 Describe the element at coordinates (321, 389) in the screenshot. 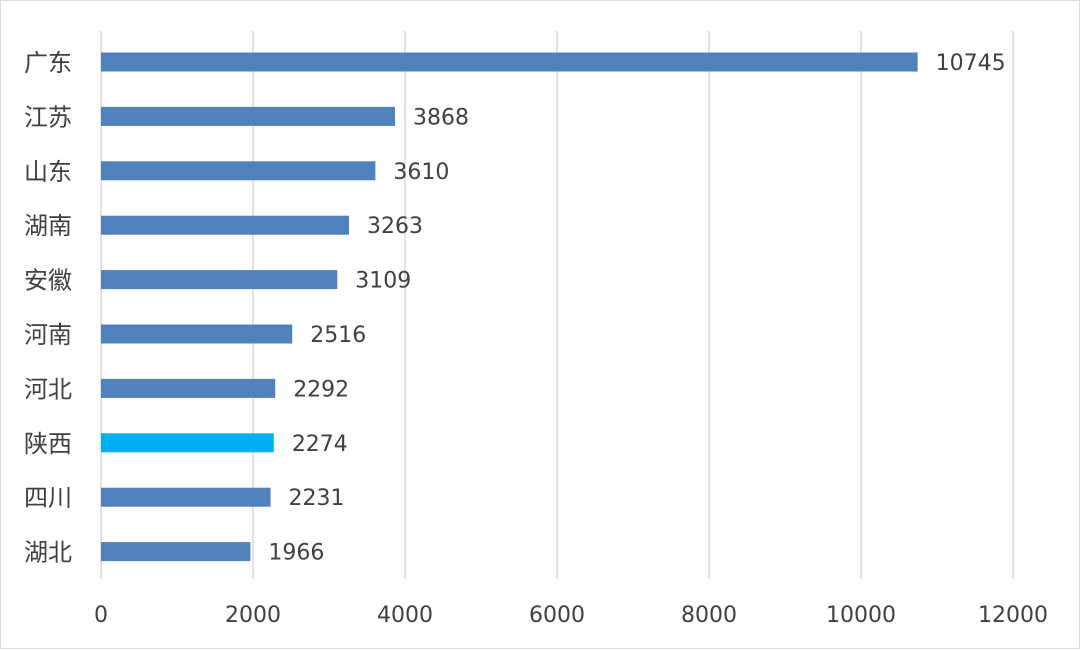

I see `data-label: 2292` at that location.